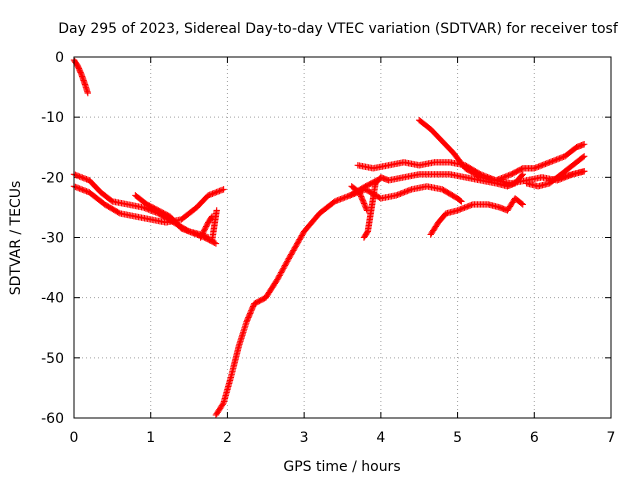 This screenshot has width=640, height=480. I want to click on x-tick-label: 7, so click(611, 438).